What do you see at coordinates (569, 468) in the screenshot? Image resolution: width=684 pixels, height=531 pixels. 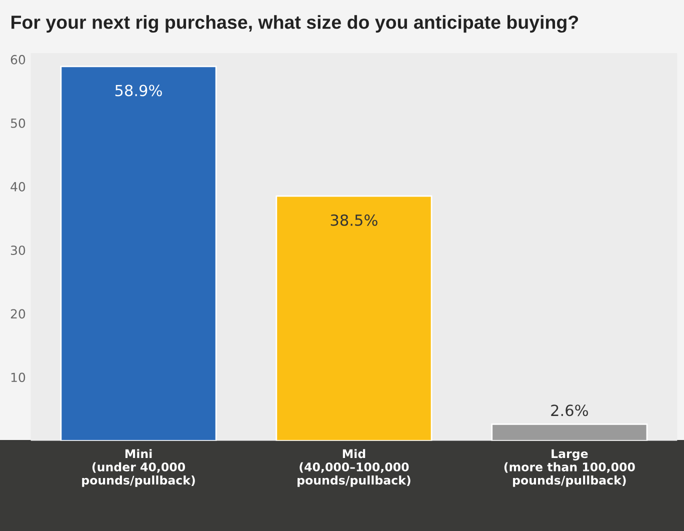 I see `x-tick-label: Large (more than 100,000 pounds/pullback)` at bounding box center [569, 468].